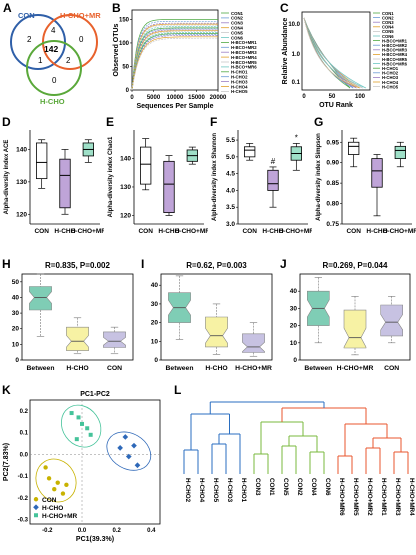  Describe the element at coordinates (244, 47) in the screenshot. I see `legend-label: H-BCO+MR2` at that location.